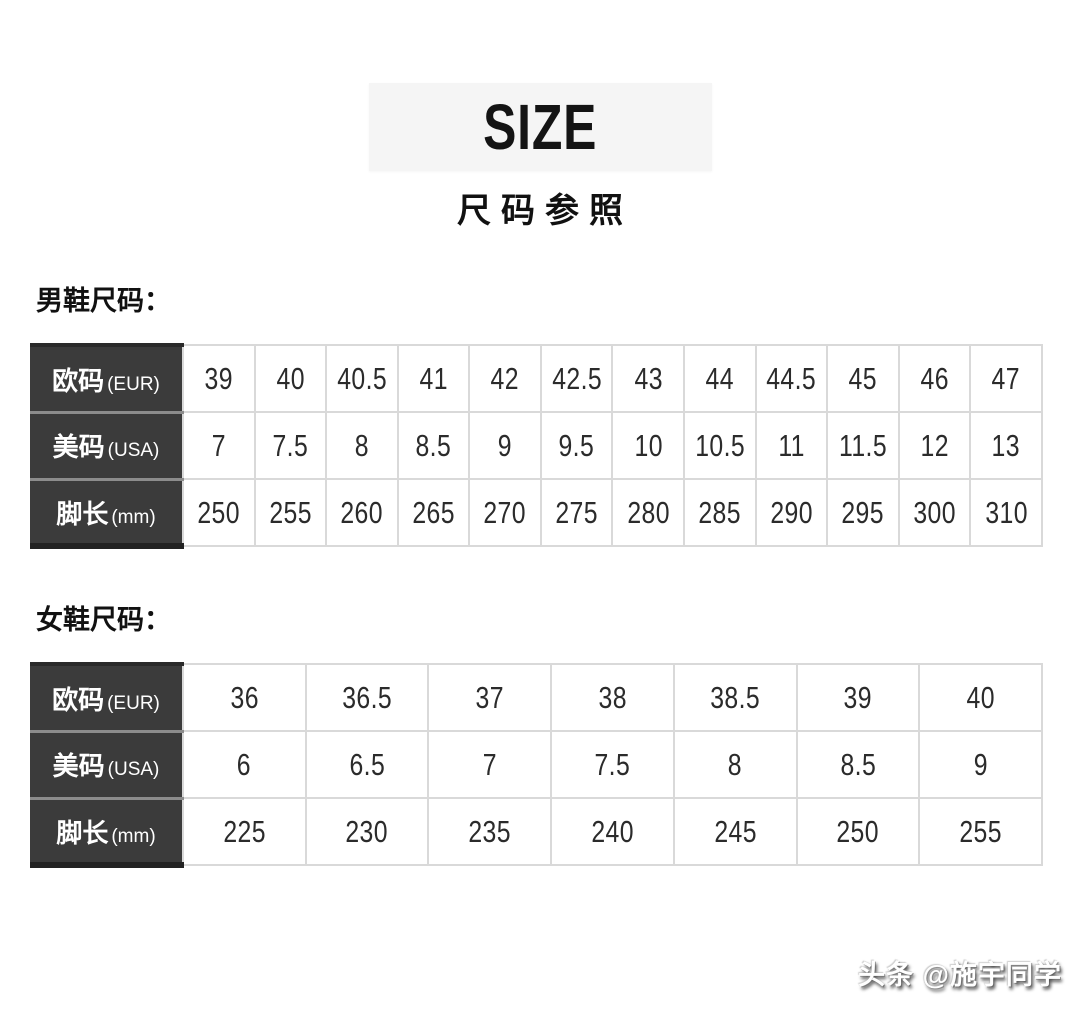  I want to click on size-value: 275, so click(576, 513).